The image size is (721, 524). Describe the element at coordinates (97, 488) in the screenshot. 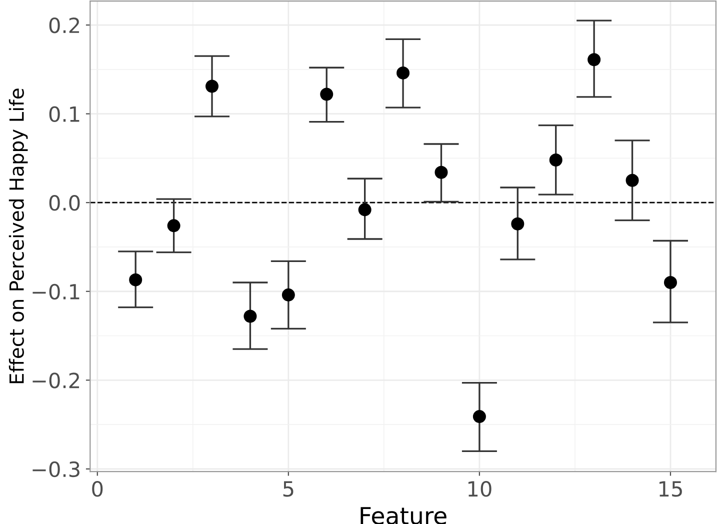

I see `x-tick-label: 0` at that location.